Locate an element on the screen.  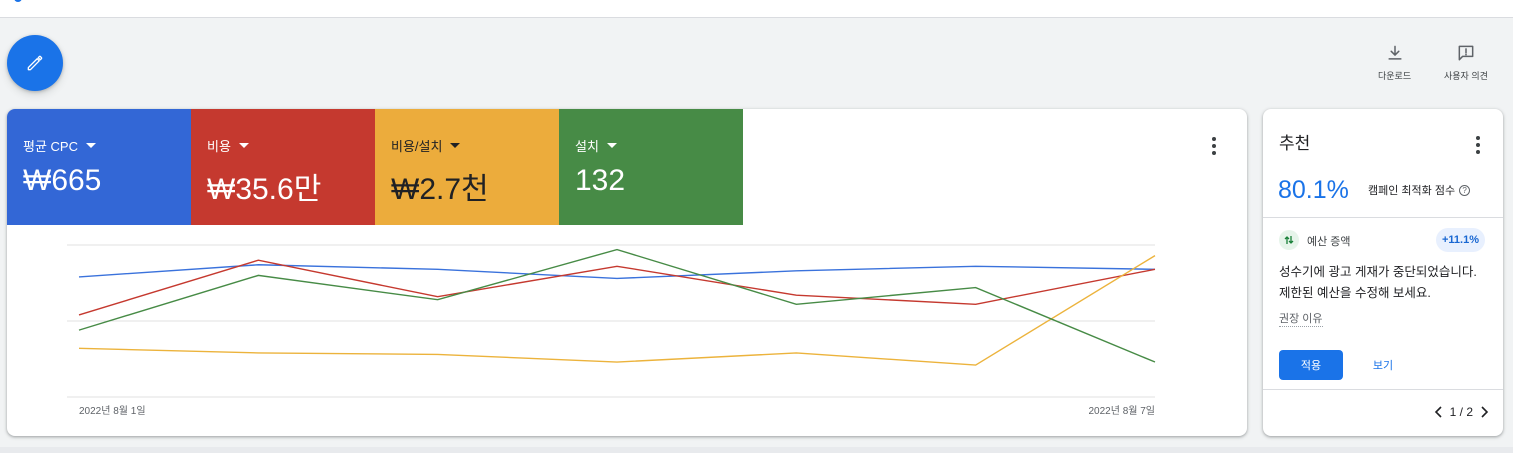
optimization-score: 80.1% is located at coordinates (1313, 190).